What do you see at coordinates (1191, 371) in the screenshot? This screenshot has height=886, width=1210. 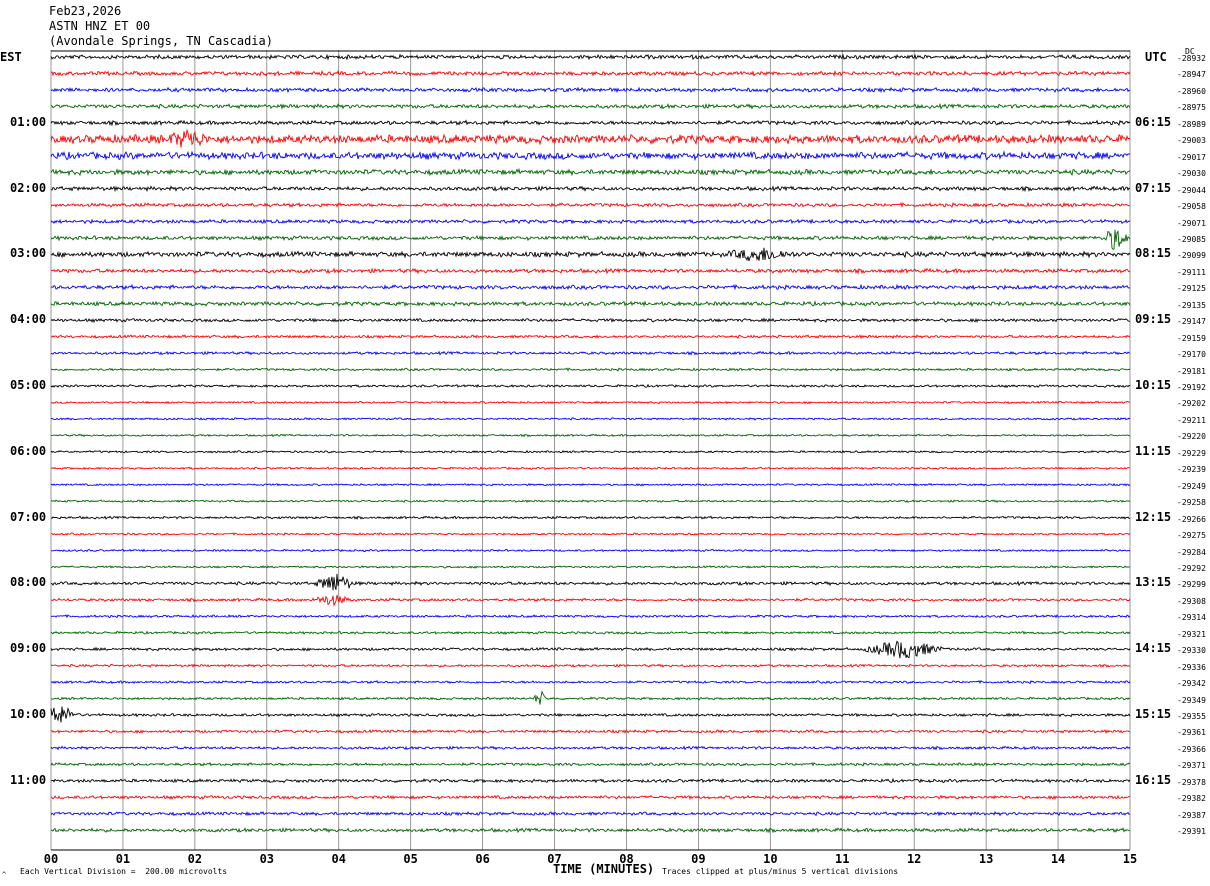 I see `trace-offset-label: -29181` at bounding box center [1191, 371].